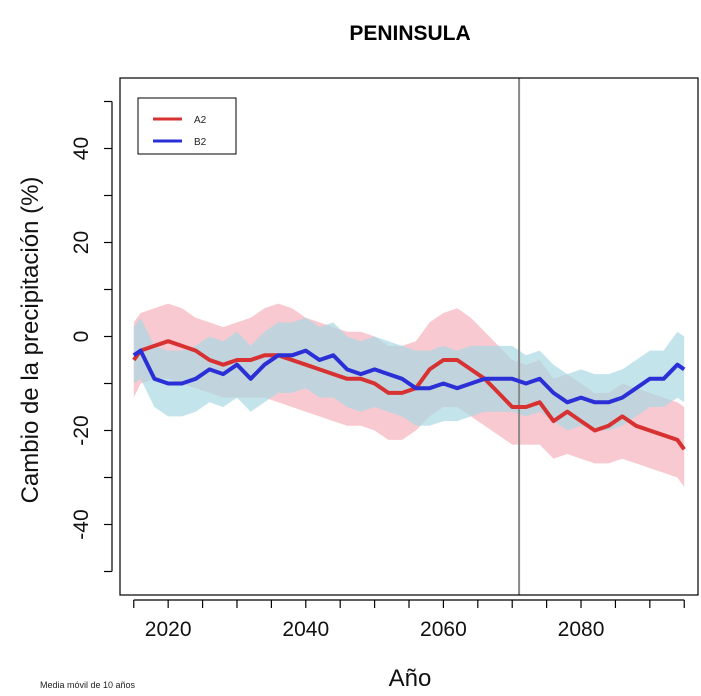 This screenshot has width=701, height=696. Describe the element at coordinates (305, 629) in the screenshot. I see `x-tick-label: 2040` at that location.